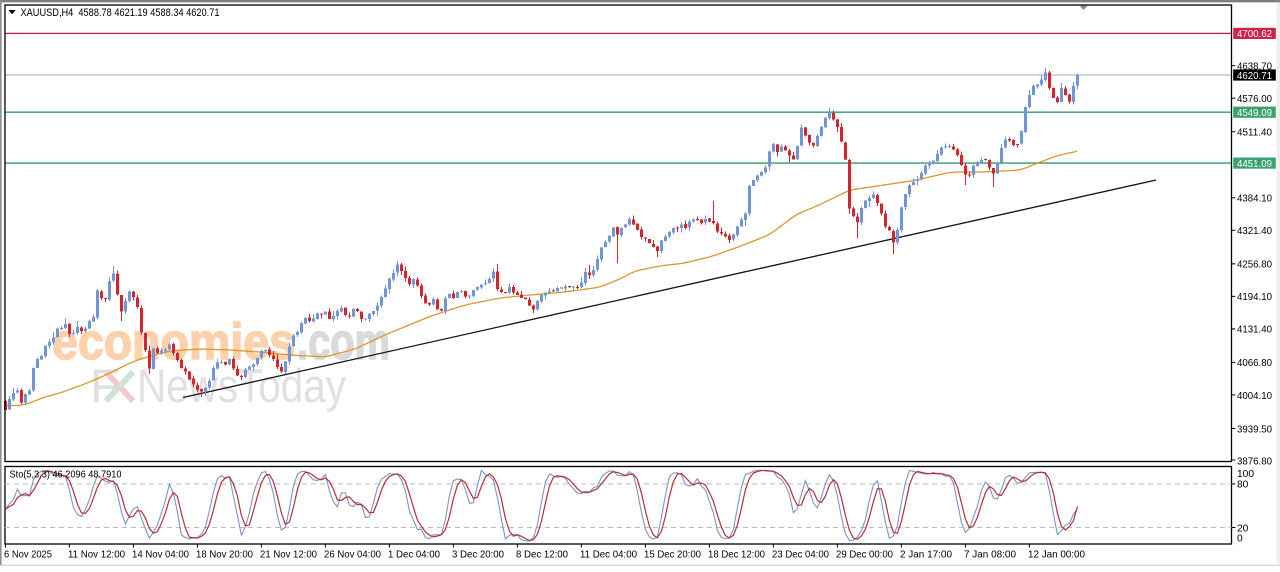  What do you see at coordinates (1254, 363) in the screenshot?
I see `svg-text: 4066.80` at bounding box center [1254, 363].